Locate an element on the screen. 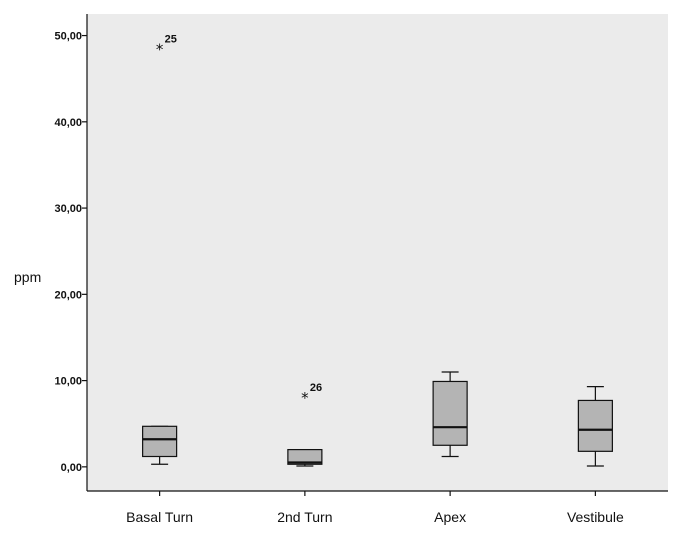  box-apex is located at coordinates (450, 414).